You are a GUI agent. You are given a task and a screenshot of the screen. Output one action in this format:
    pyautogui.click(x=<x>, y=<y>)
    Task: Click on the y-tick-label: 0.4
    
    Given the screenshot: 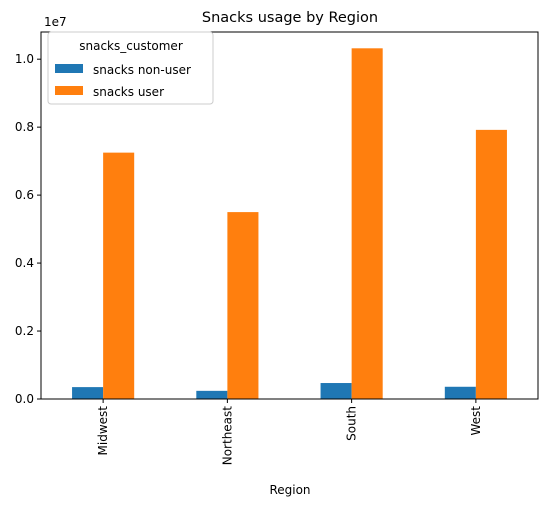 What is the action you would take?
    pyautogui.click(x=24, y=263)
    